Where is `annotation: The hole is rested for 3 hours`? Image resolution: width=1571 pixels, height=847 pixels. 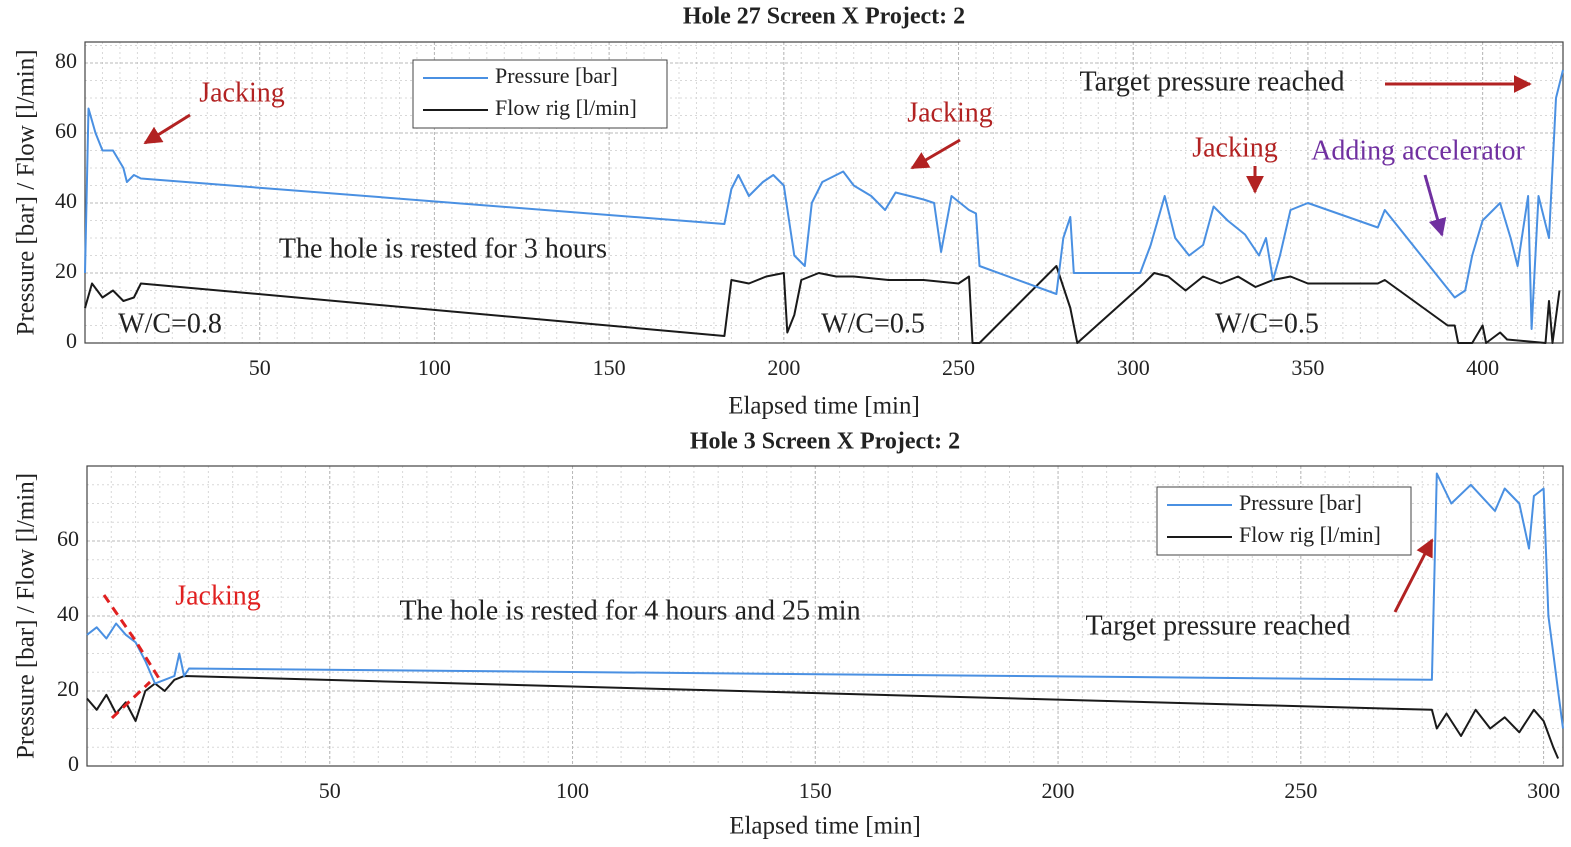 annotation: The hole is rested for 3 hours is located at coordinates (443, 248).